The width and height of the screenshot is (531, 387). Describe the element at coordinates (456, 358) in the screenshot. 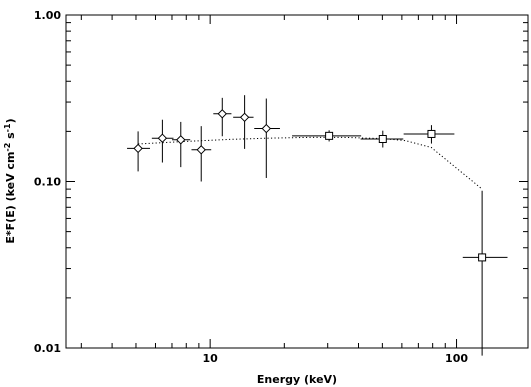

I see `x-tick-label: 100` at that location.